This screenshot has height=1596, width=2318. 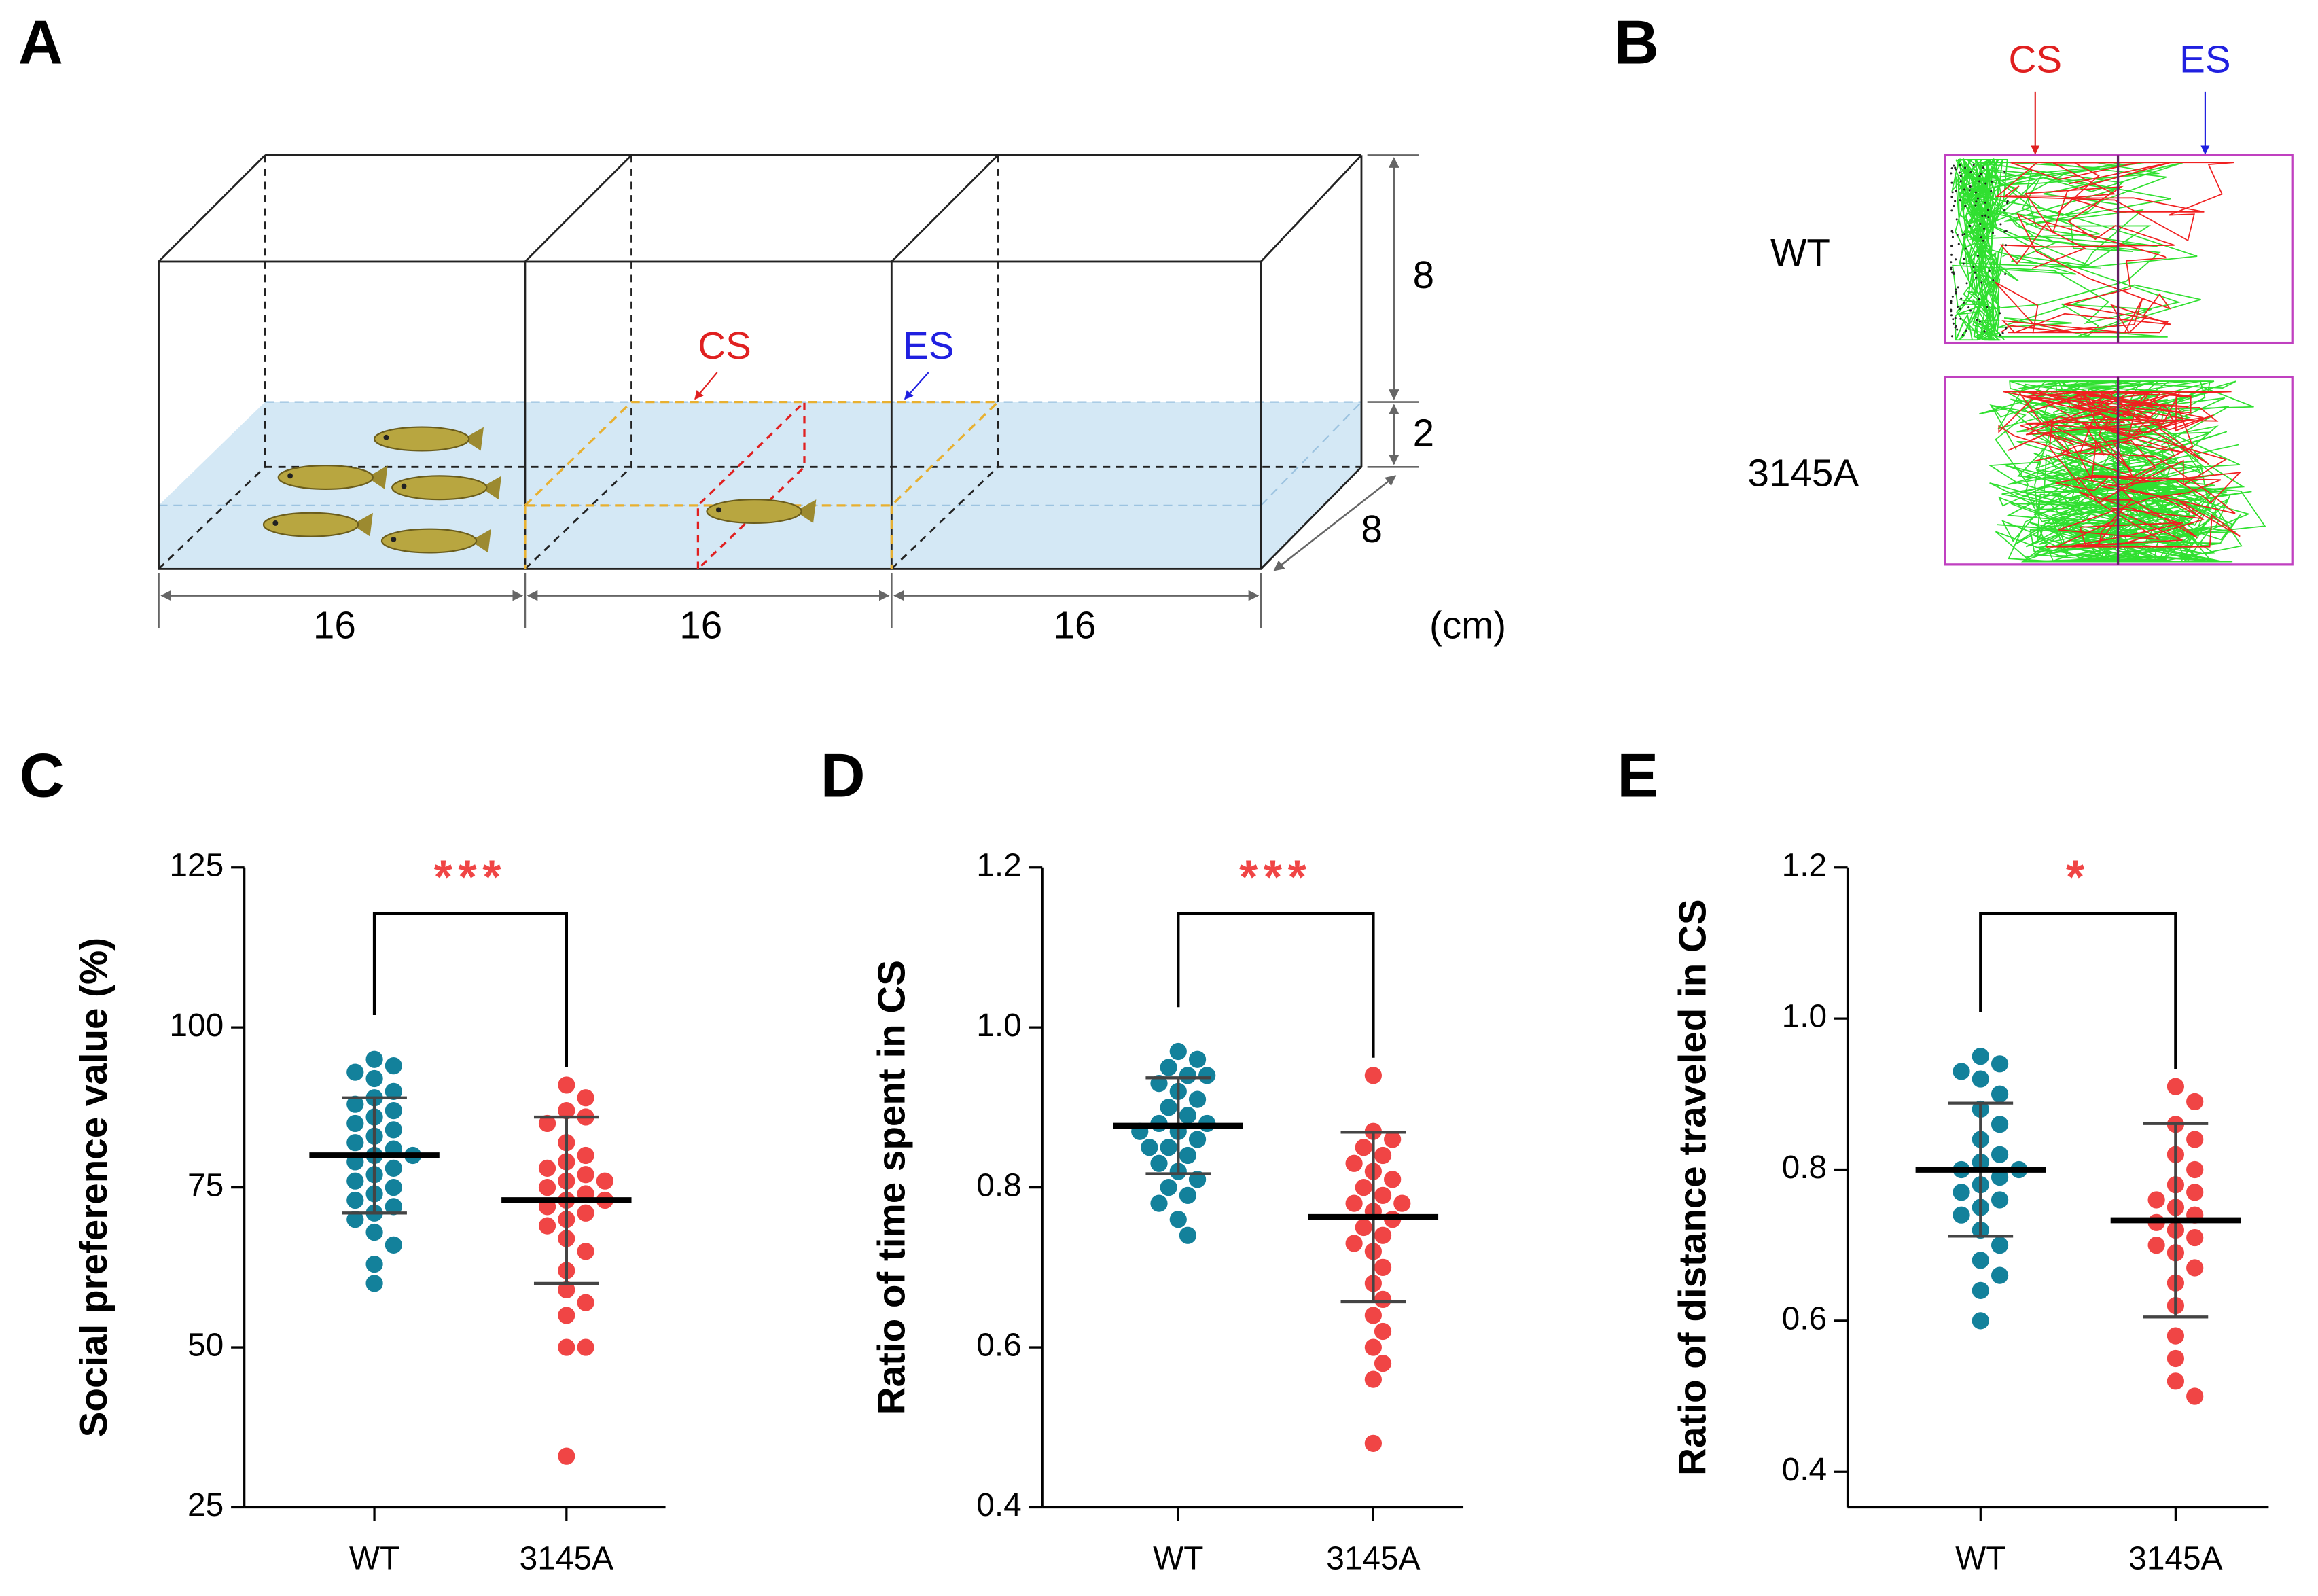 What do you see at coordinates (917, 386) in the screenshot?
I see `es-arrow` at bounding box center [917, 386].